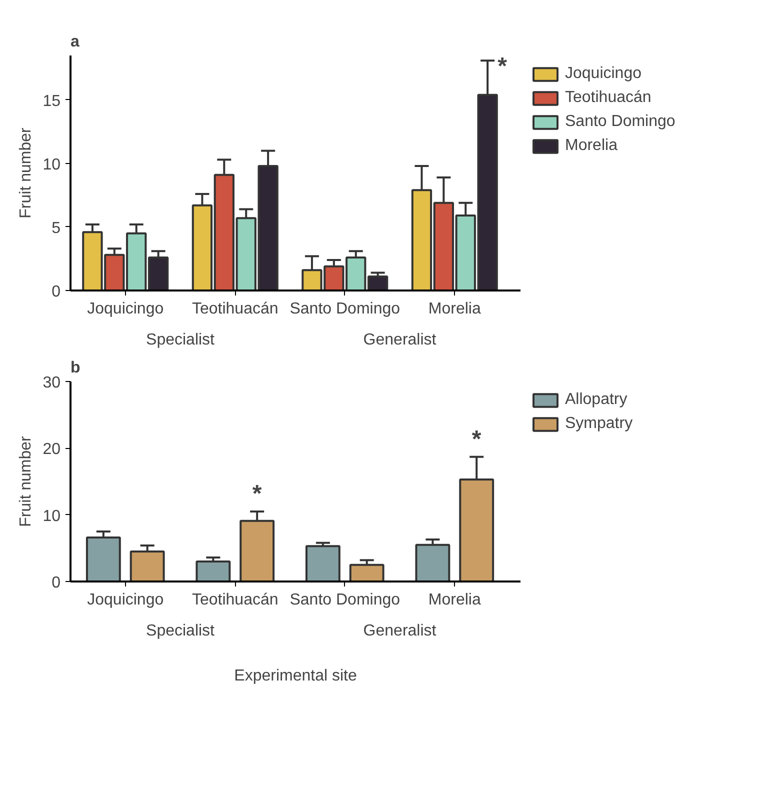 The image size is (762, 787). I want to click on legend-label: Teotihuacán, so click(608, 98).